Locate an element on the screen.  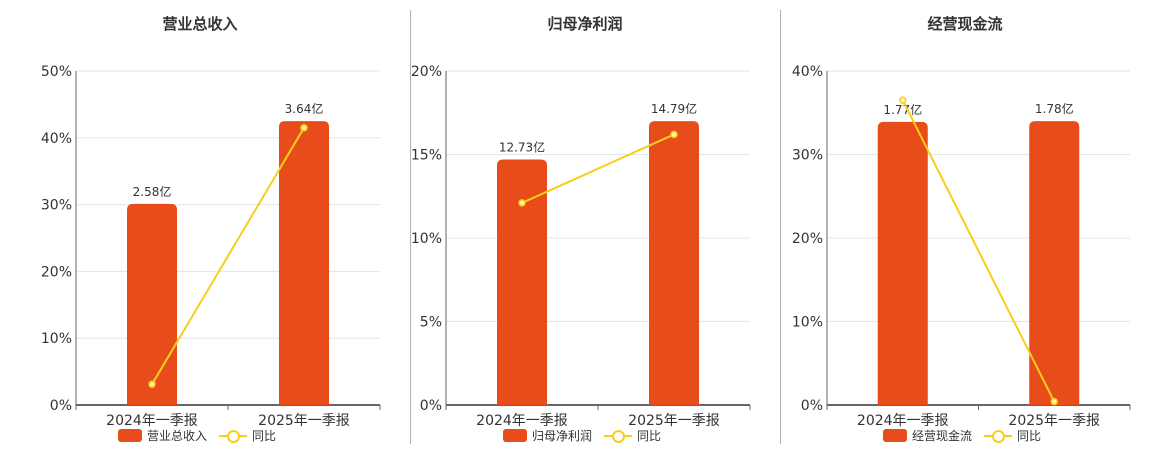
legend-item-bar: 营业总收入 is located at coordinates (162, 435).